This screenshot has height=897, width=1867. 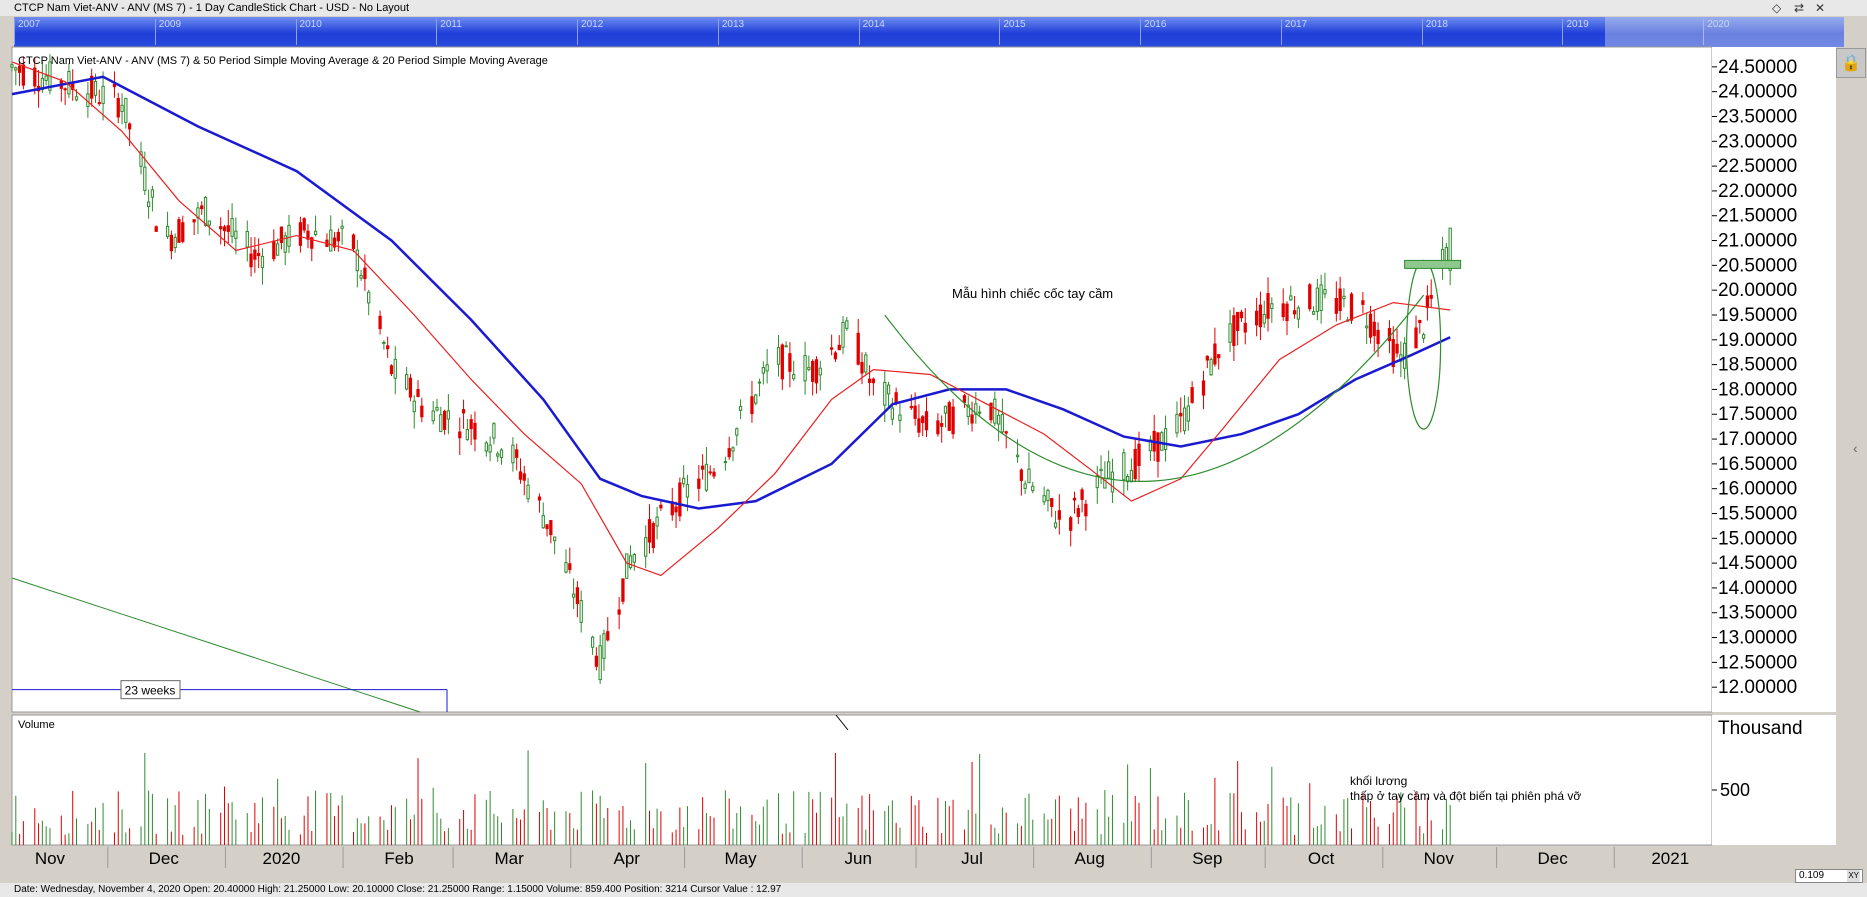 What do you see at coordinates (1716, 32) in the screenshot?
I see `navigator-year: 2020` at bounding box center [1716, 32].